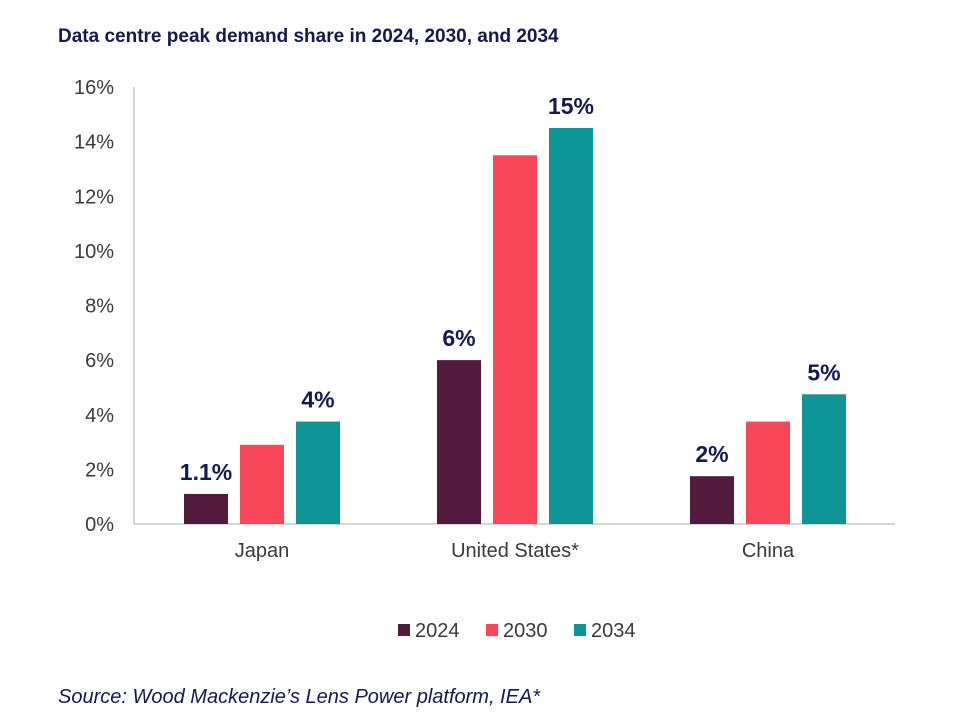 The height and width of the screenshot is (722, 960). What do you see at coordinates (613, 631) in the screenshot?
I see `legend-label-2034: 2034` at bounding box center [613, 631].